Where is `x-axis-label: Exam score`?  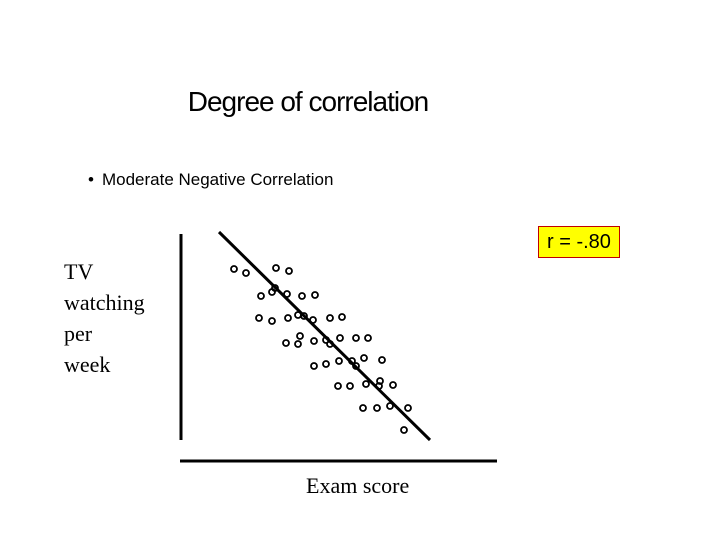 x-axis-label: Exam score is located at coordinates (358, 485).